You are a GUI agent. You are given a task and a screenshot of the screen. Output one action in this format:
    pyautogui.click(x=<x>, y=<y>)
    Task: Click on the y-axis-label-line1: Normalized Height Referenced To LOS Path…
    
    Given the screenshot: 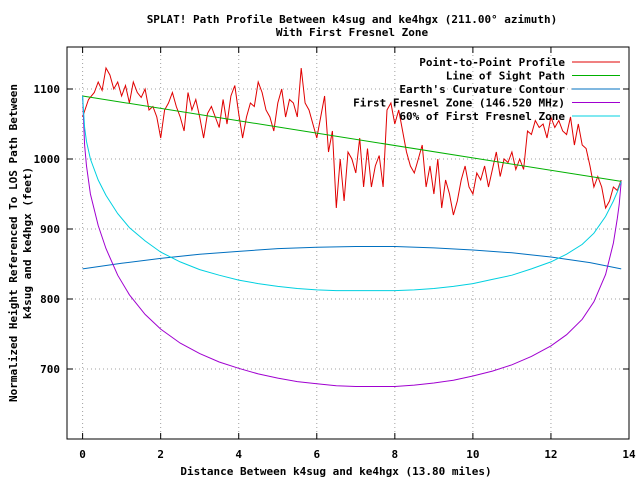 What is the action you would take?
    pyautogui.click(x=13, y=243)
    